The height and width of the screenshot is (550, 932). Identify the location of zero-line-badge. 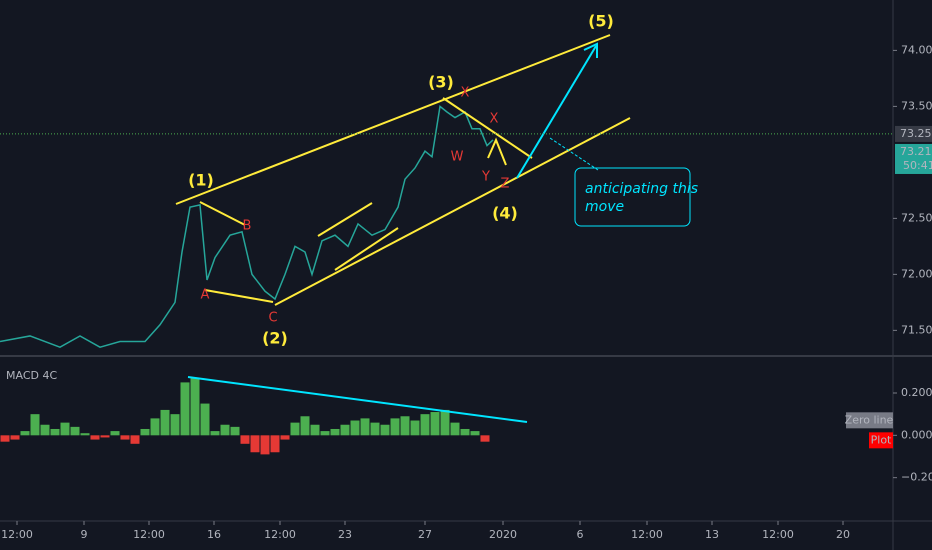
(869, 420).